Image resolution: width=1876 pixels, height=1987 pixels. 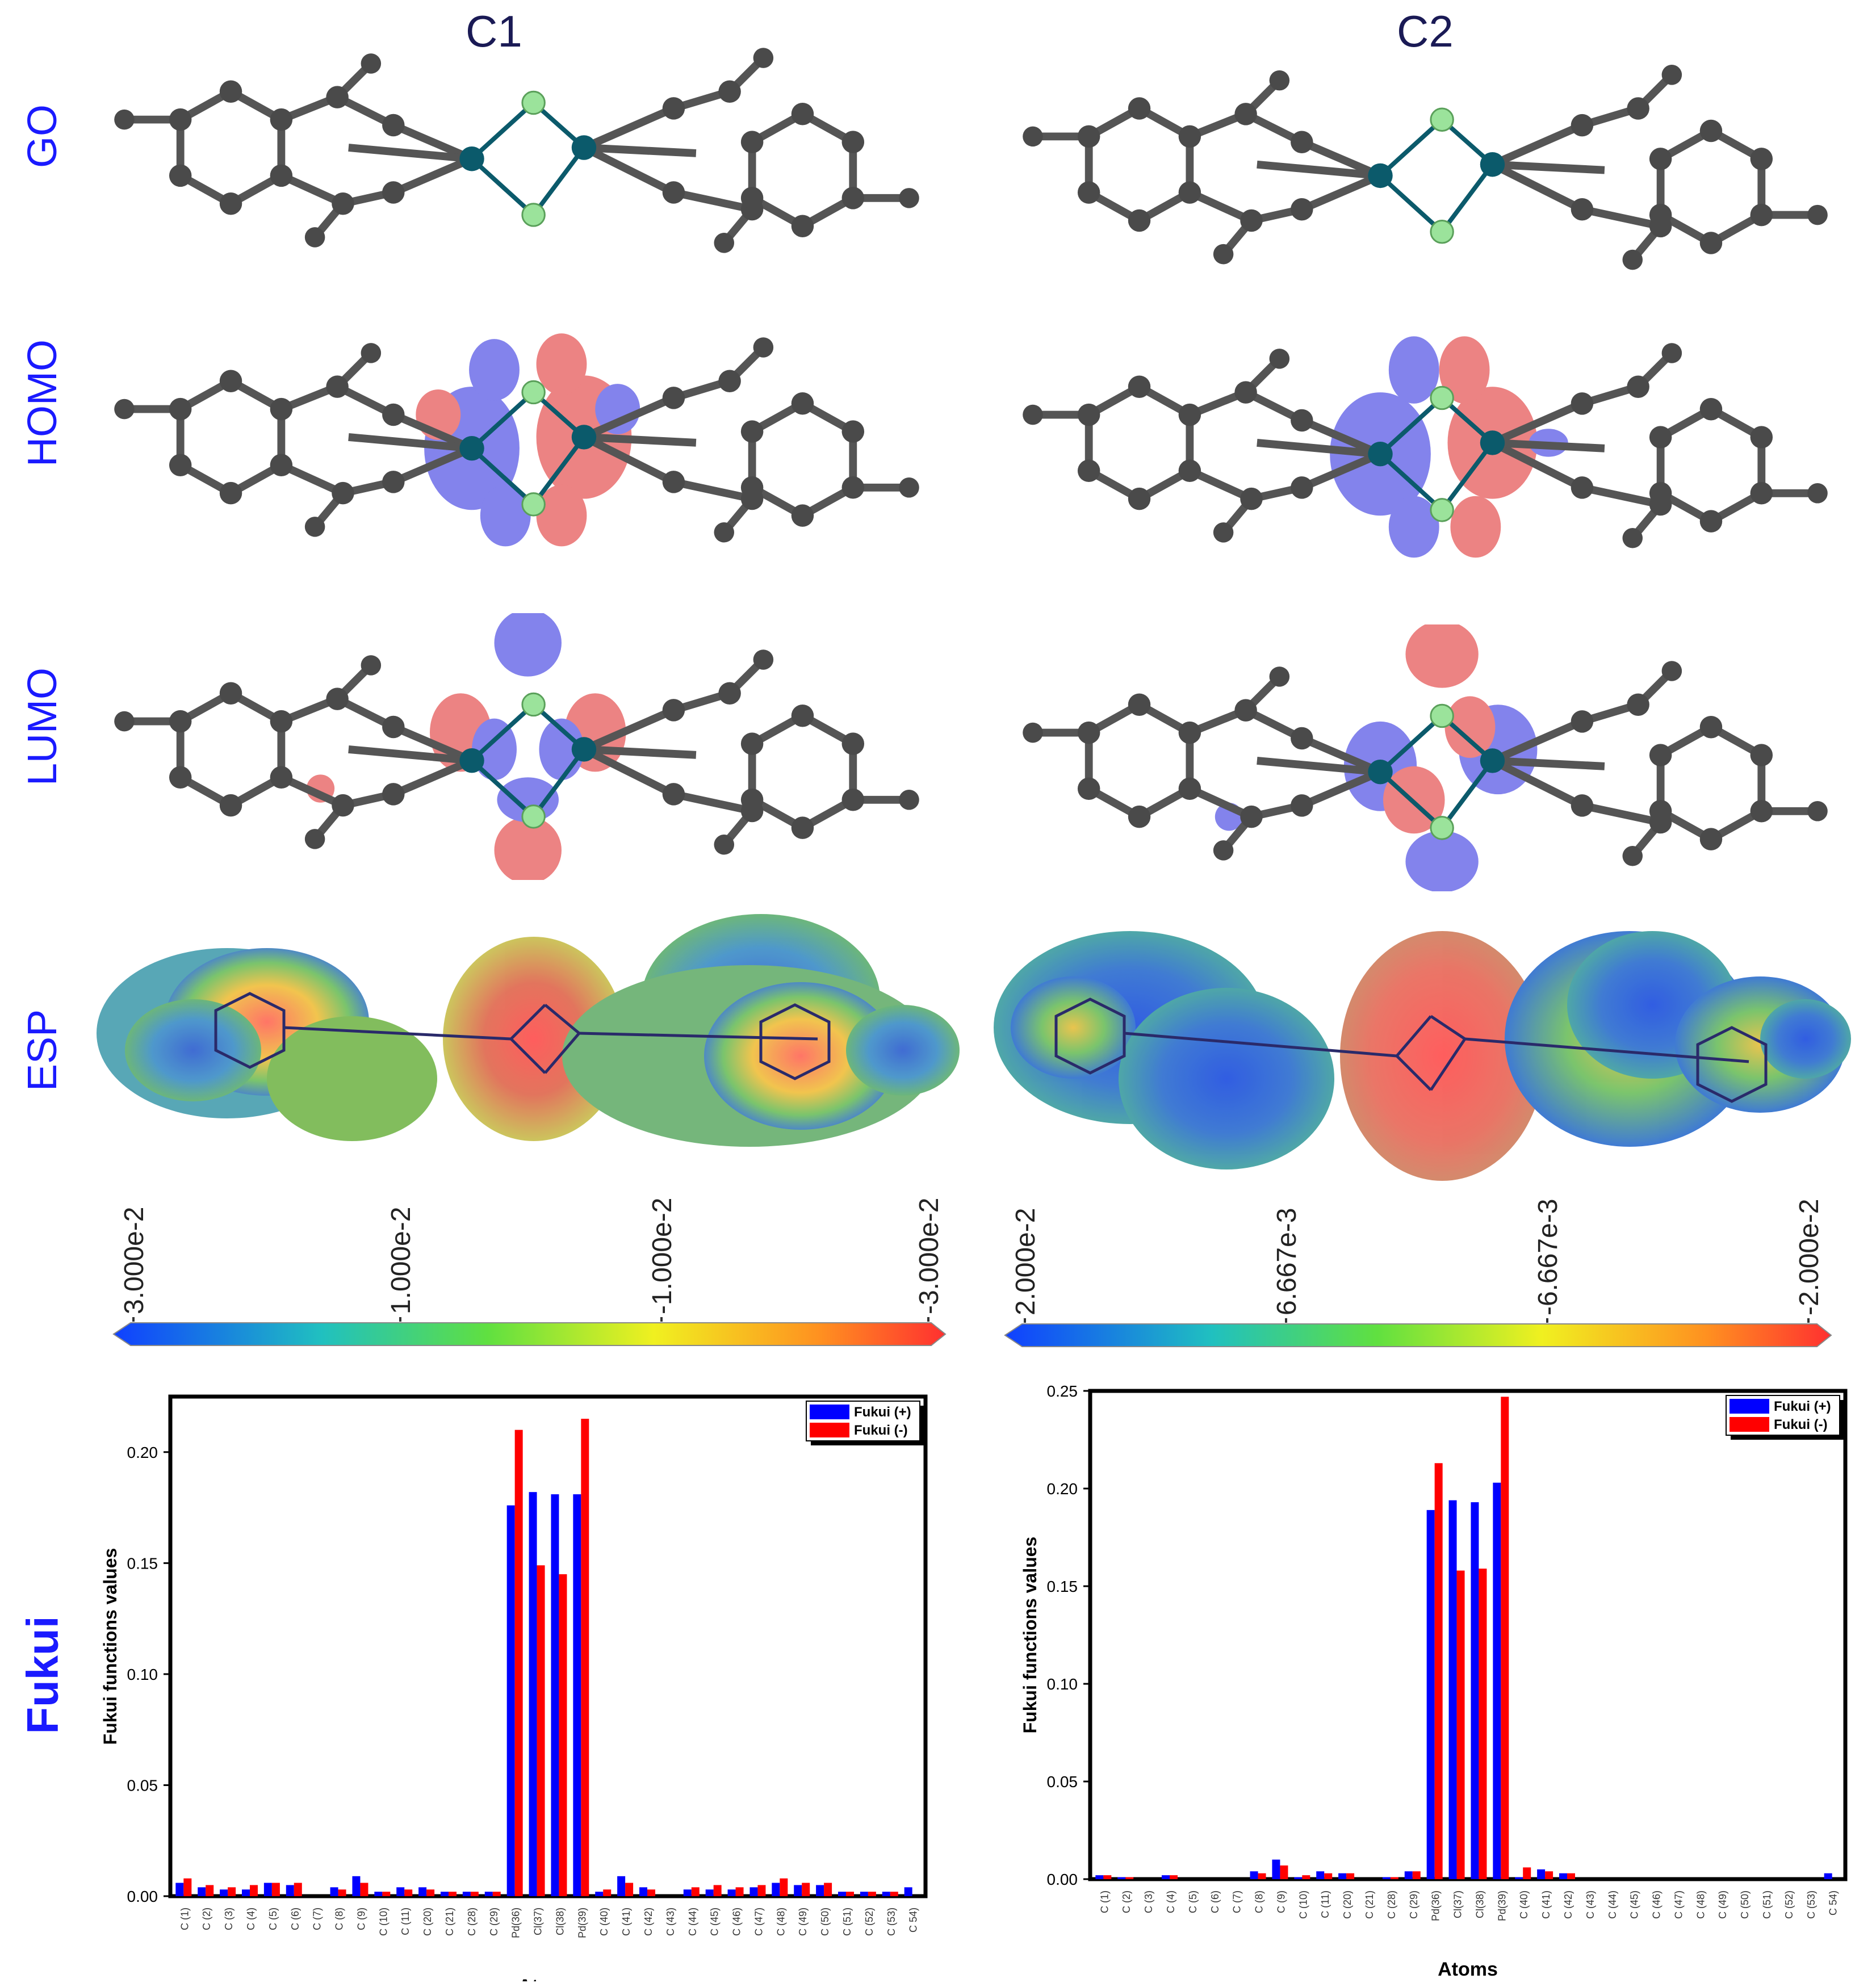 I want to click on x-tick-label: C (29), so click(x=494, y=1922).